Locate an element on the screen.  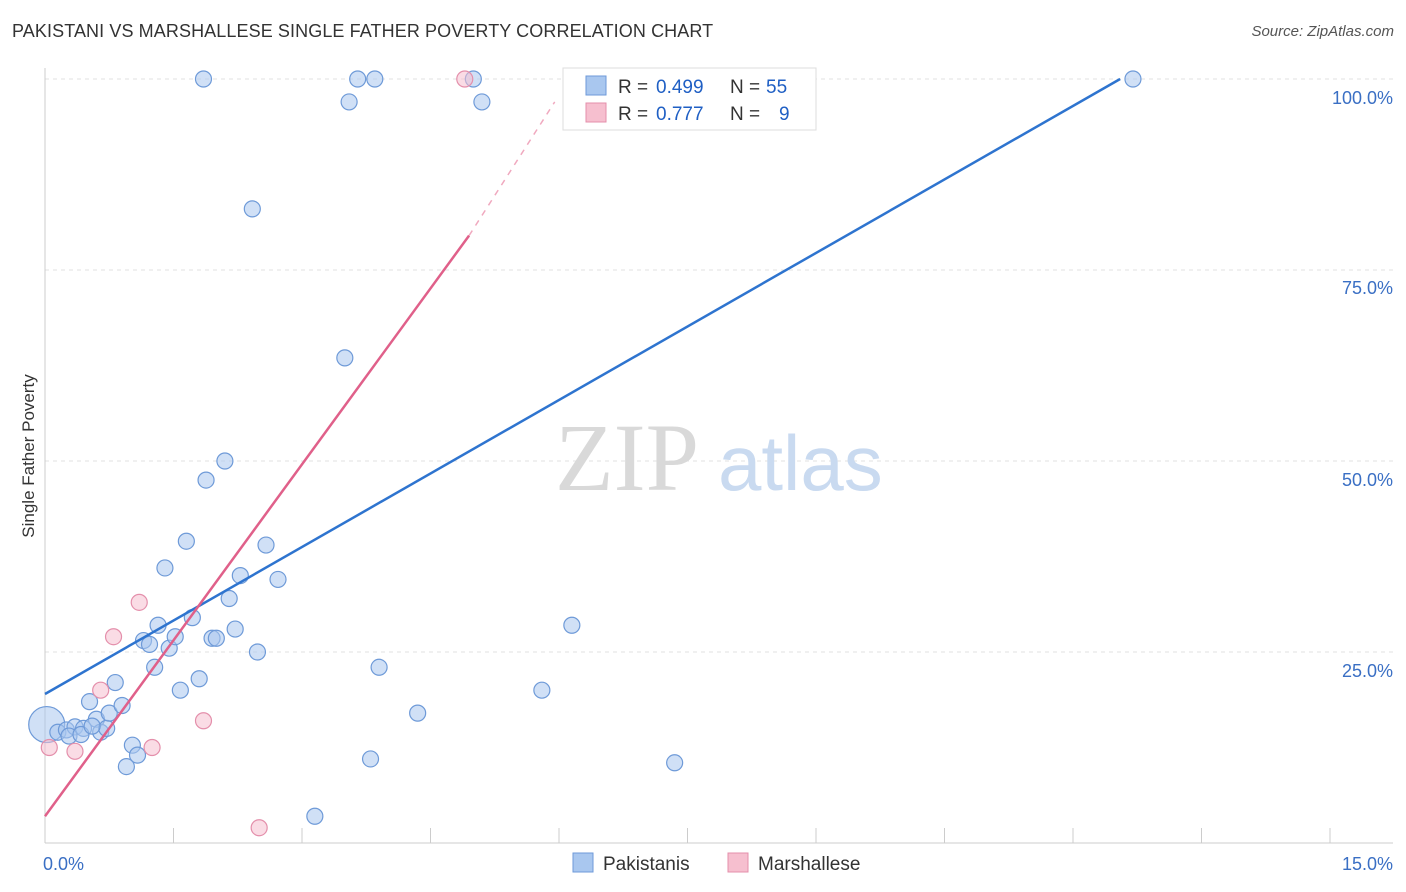
bottom-legend-label-marshallese: Marshallese is located at coordinates (809, 864).